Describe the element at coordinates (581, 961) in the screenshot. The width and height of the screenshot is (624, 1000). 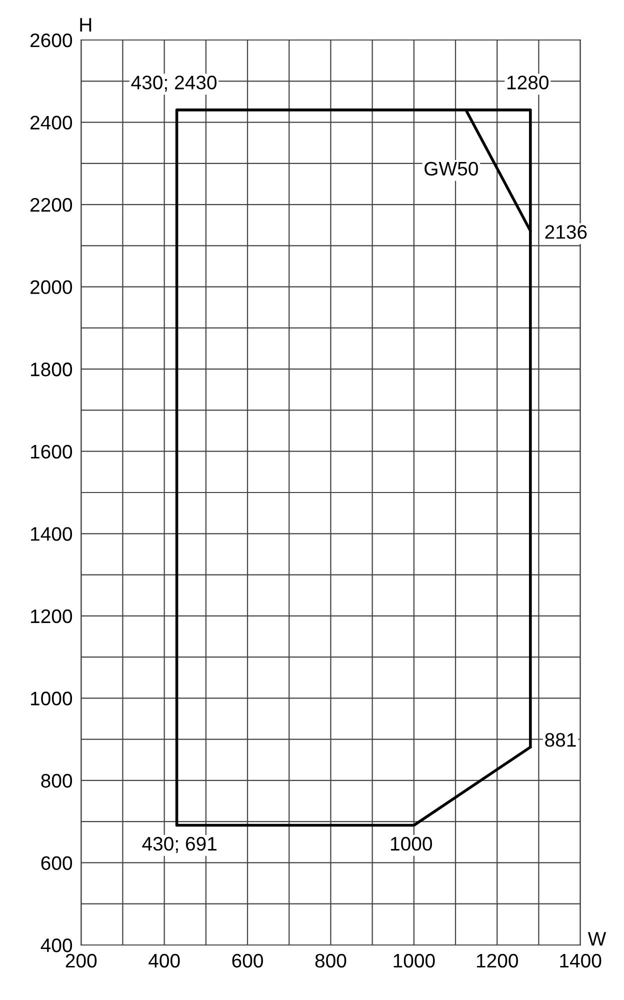
I see `x-tick-label: 1400` at that location.